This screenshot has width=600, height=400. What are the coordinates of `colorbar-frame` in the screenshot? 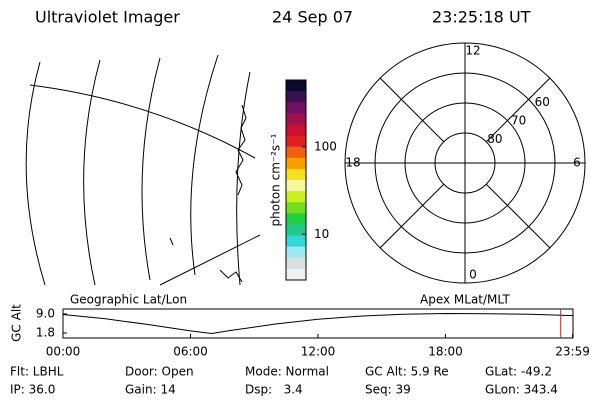 It's located at (296, 180).